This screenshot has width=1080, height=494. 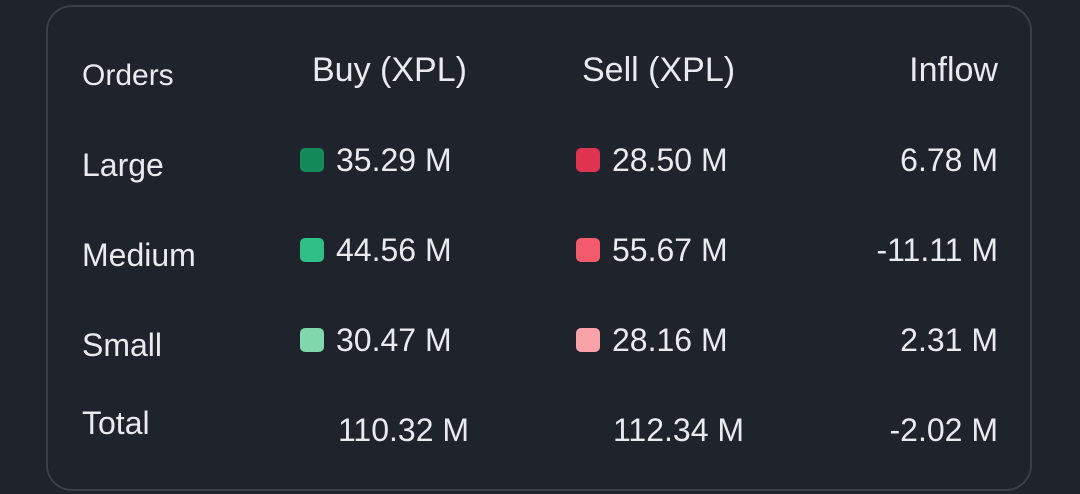 What do you see at coordinates (123, 165) in the screenshot?
I see `row-label-large: Large` at bounding box center [123, 165].